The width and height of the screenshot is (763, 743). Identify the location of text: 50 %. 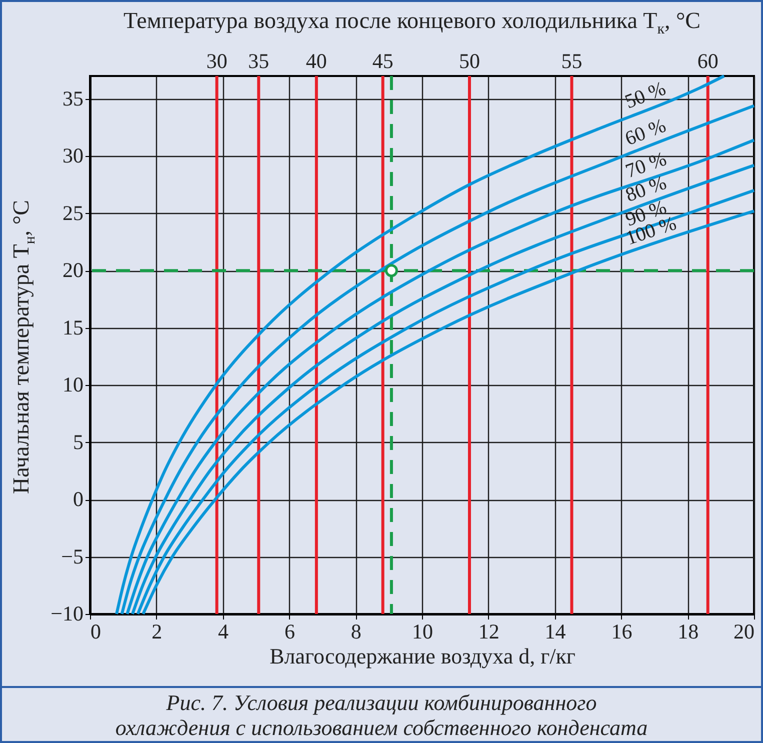
(645, 96).